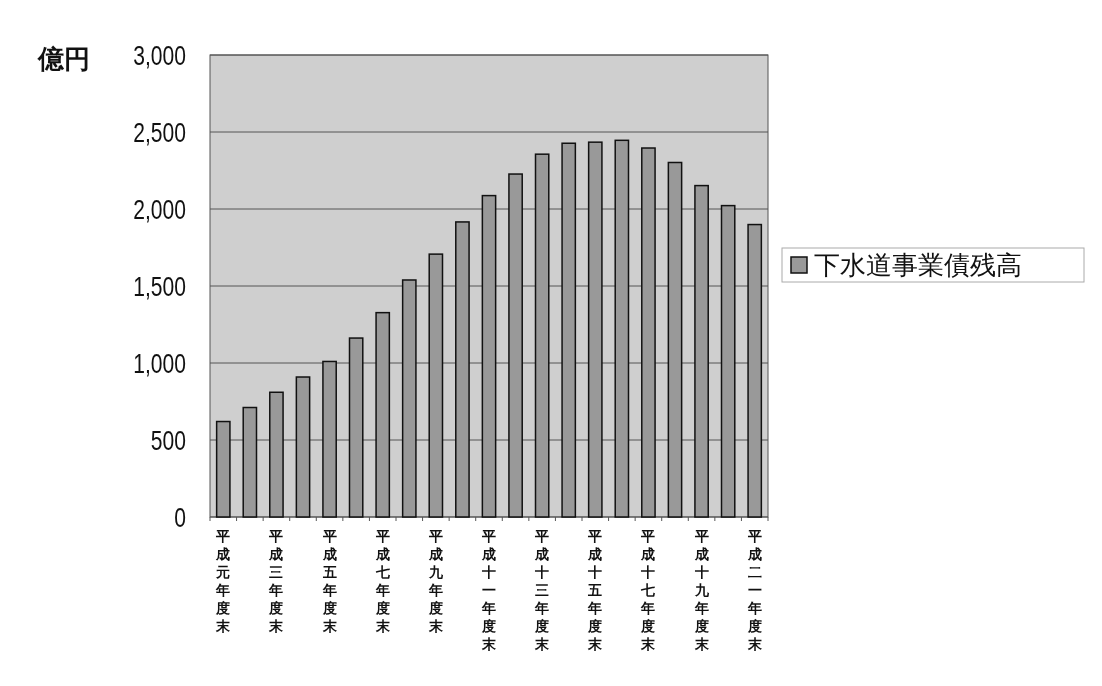 Image resolution: width=1102 pixels, height=686 pixels. I want to click on x-tick-label: 平成元年度末, so click(223, 581).